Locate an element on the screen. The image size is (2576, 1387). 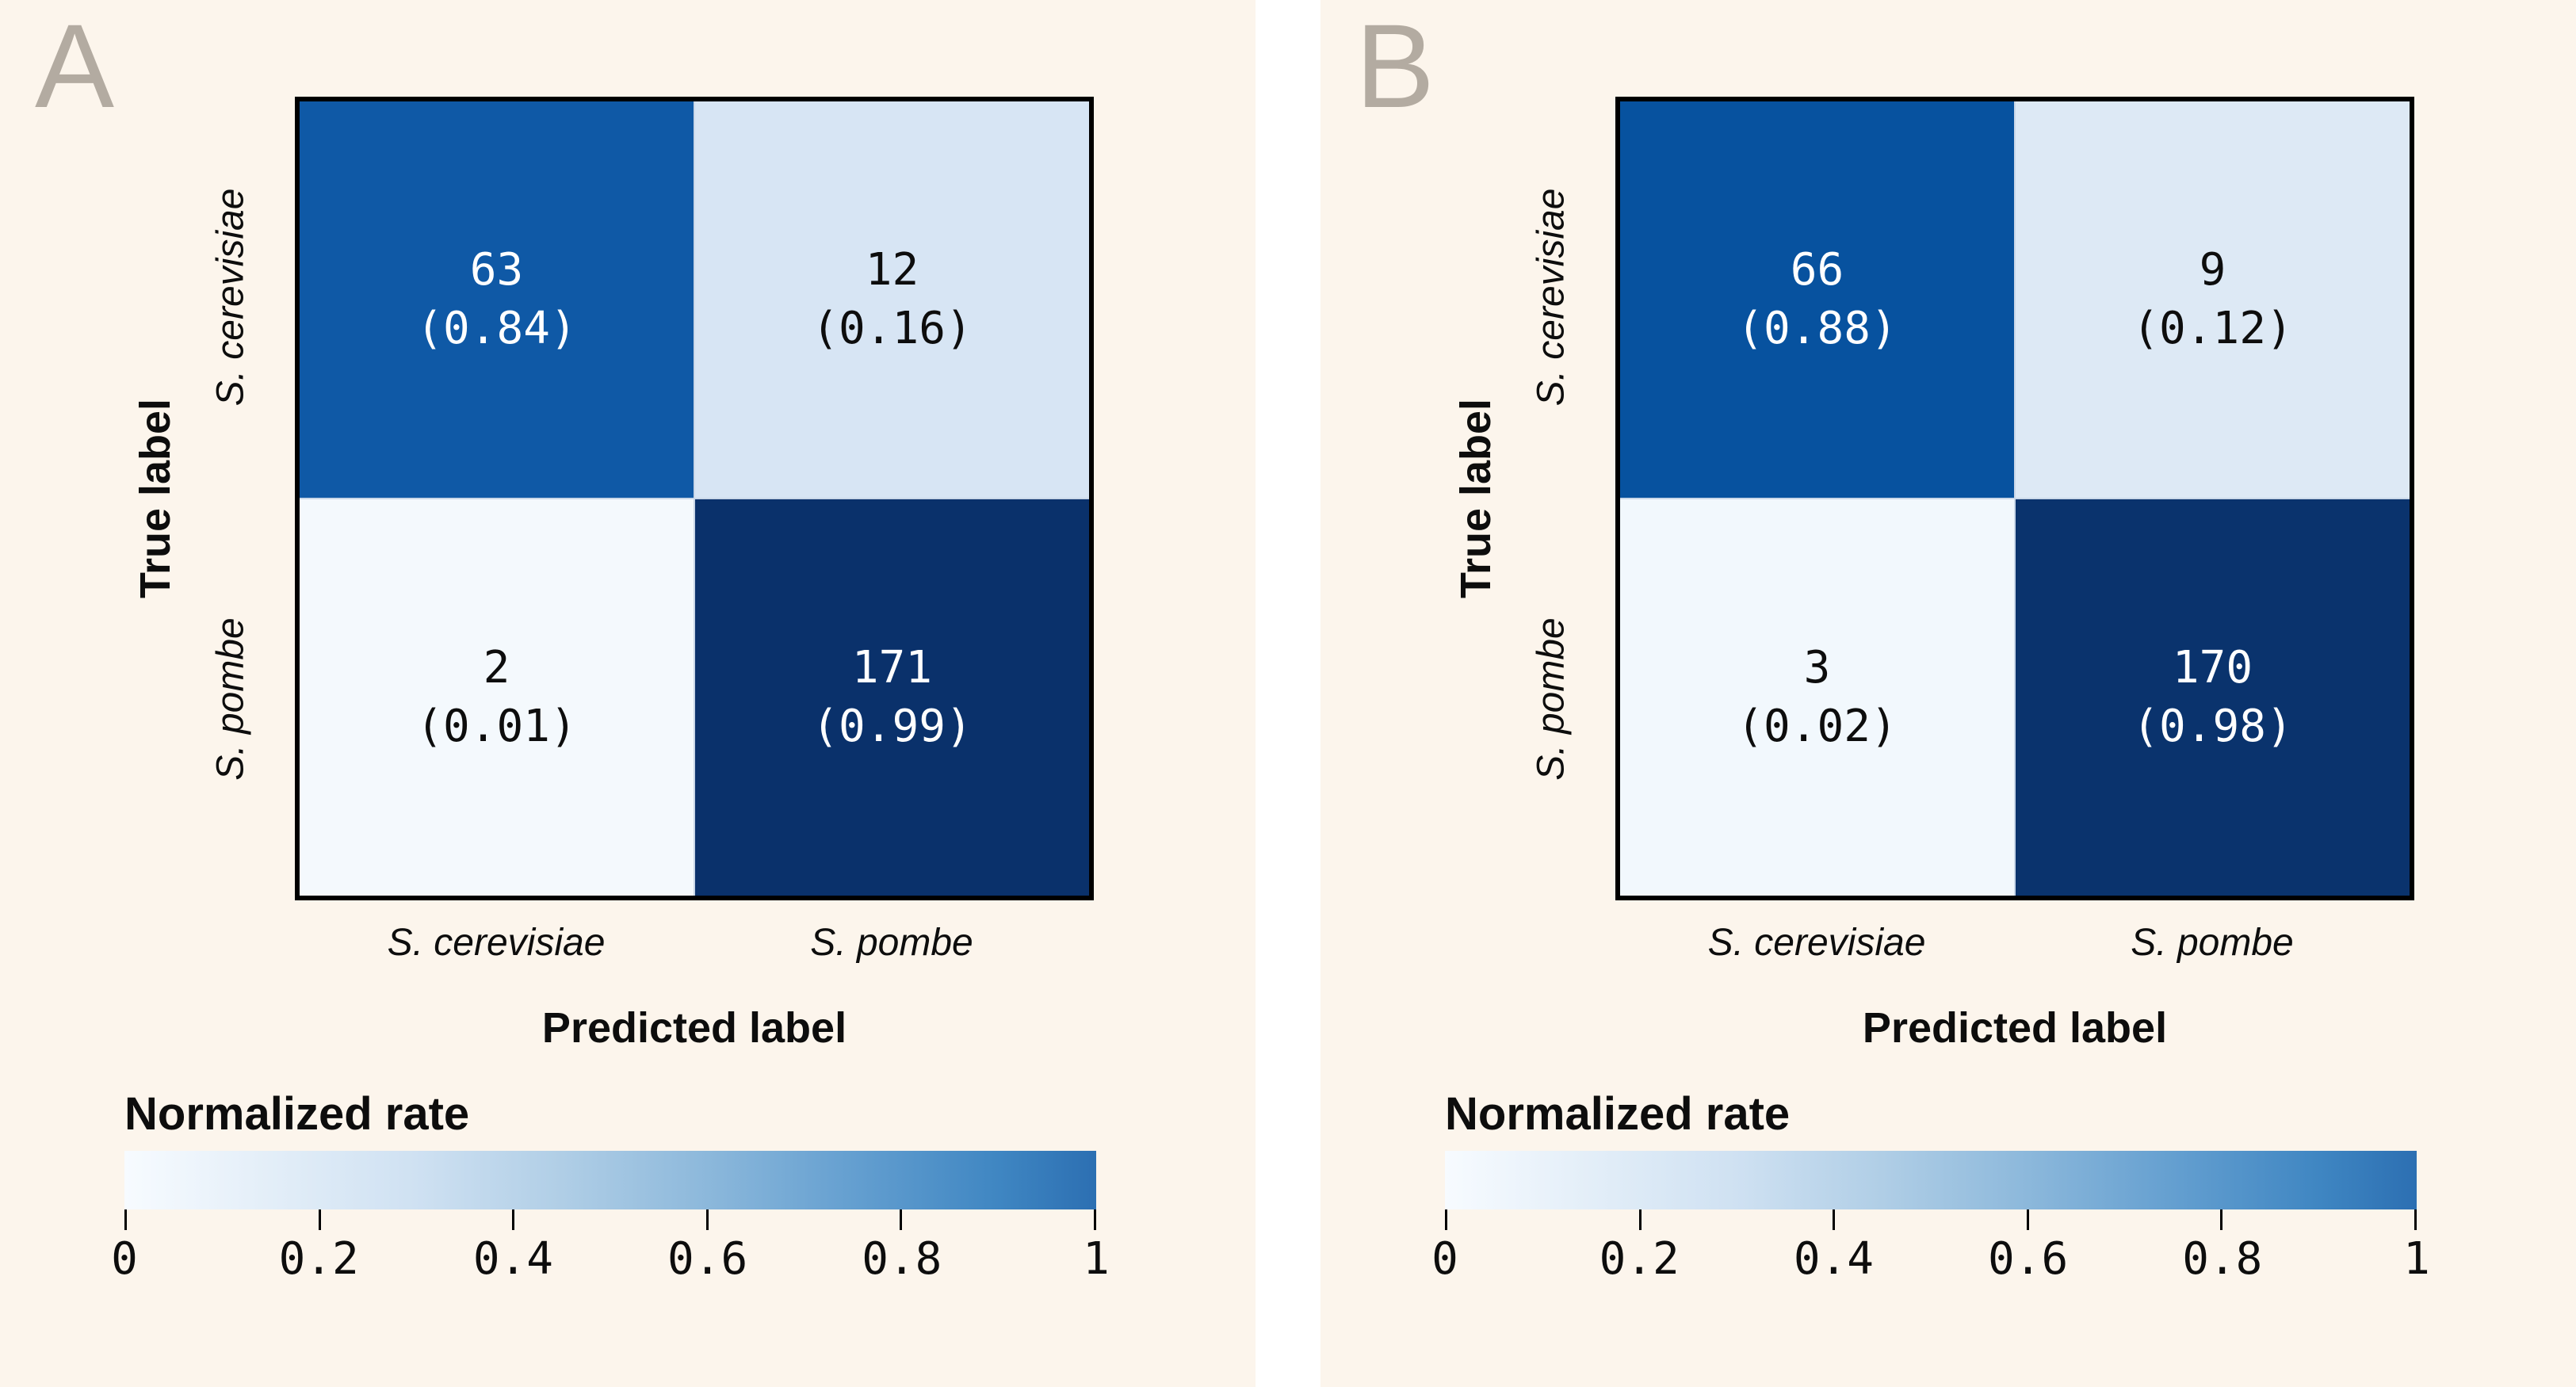
matrix-cell-r2c1: 2 (0.01) is located at coordinates (497, 697).